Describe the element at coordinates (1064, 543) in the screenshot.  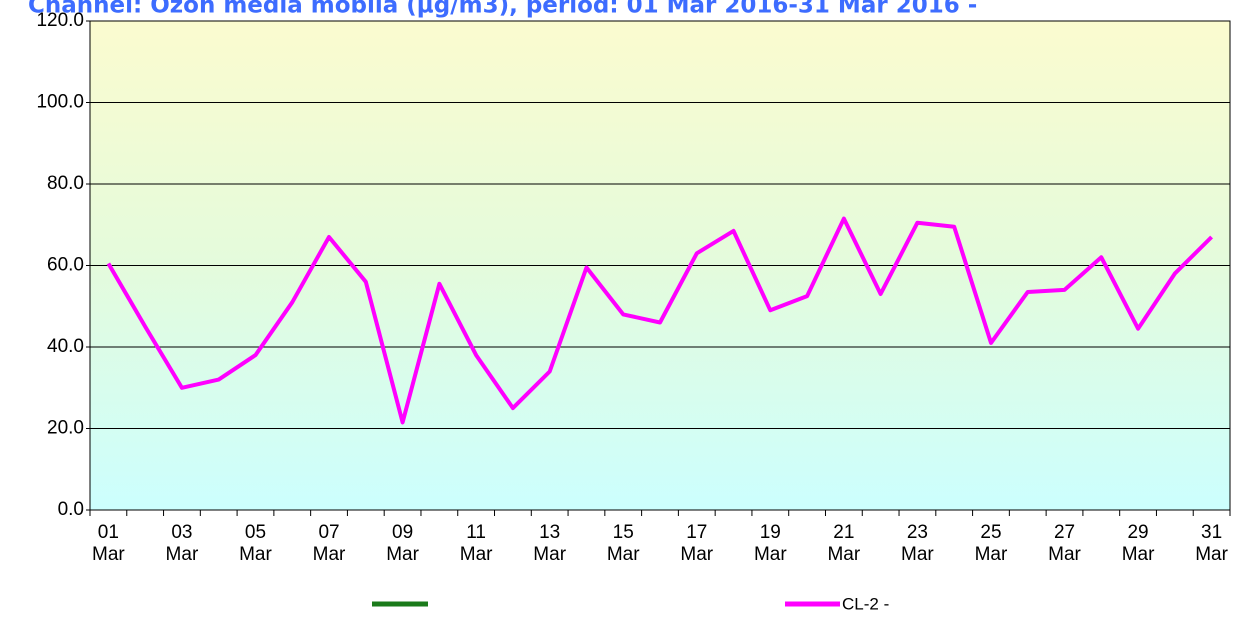
I see `x-tick-label: 27 Mar` at that location.